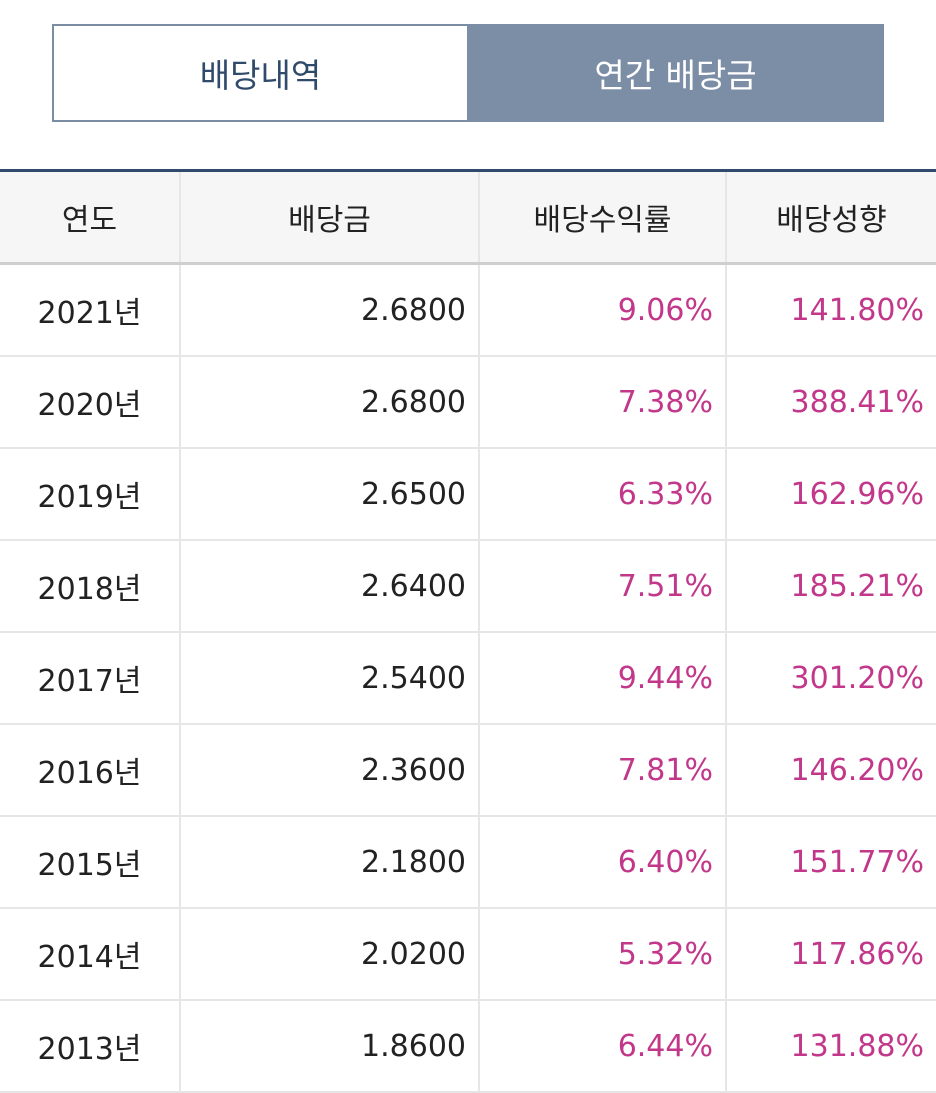  Describe the element at coordinates (90, 402) in the screenshot. I see `cell-year: 2020년` at that location.